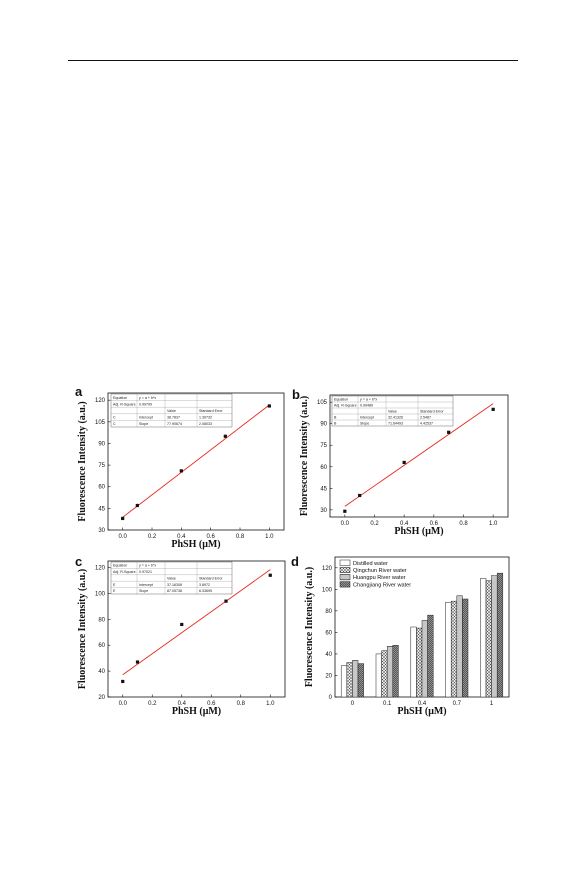 Image resolution: width=585 pixels, height=888 pixels. What do you see at coordinates (101, 620) in the screenshot?
I see `y-tick-label: 80` at bounding box center [101, 620].